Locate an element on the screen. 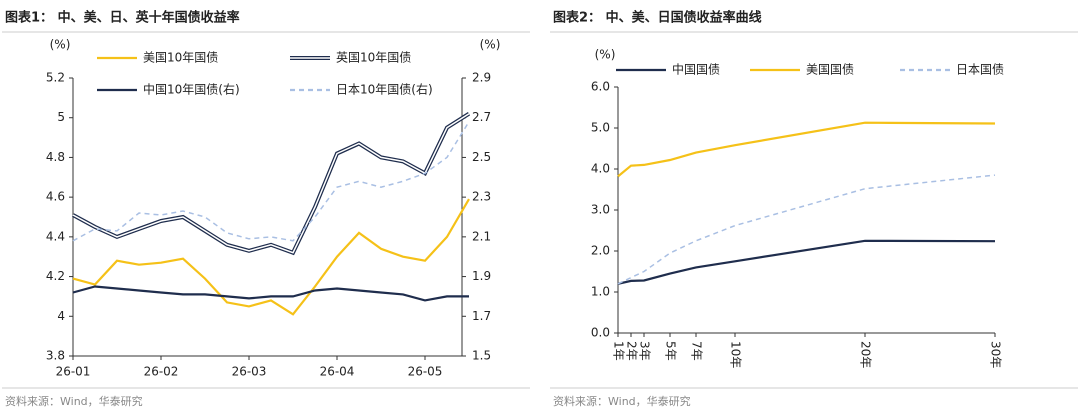  y-tick-label: 4 is located at coordinates (61, 316).